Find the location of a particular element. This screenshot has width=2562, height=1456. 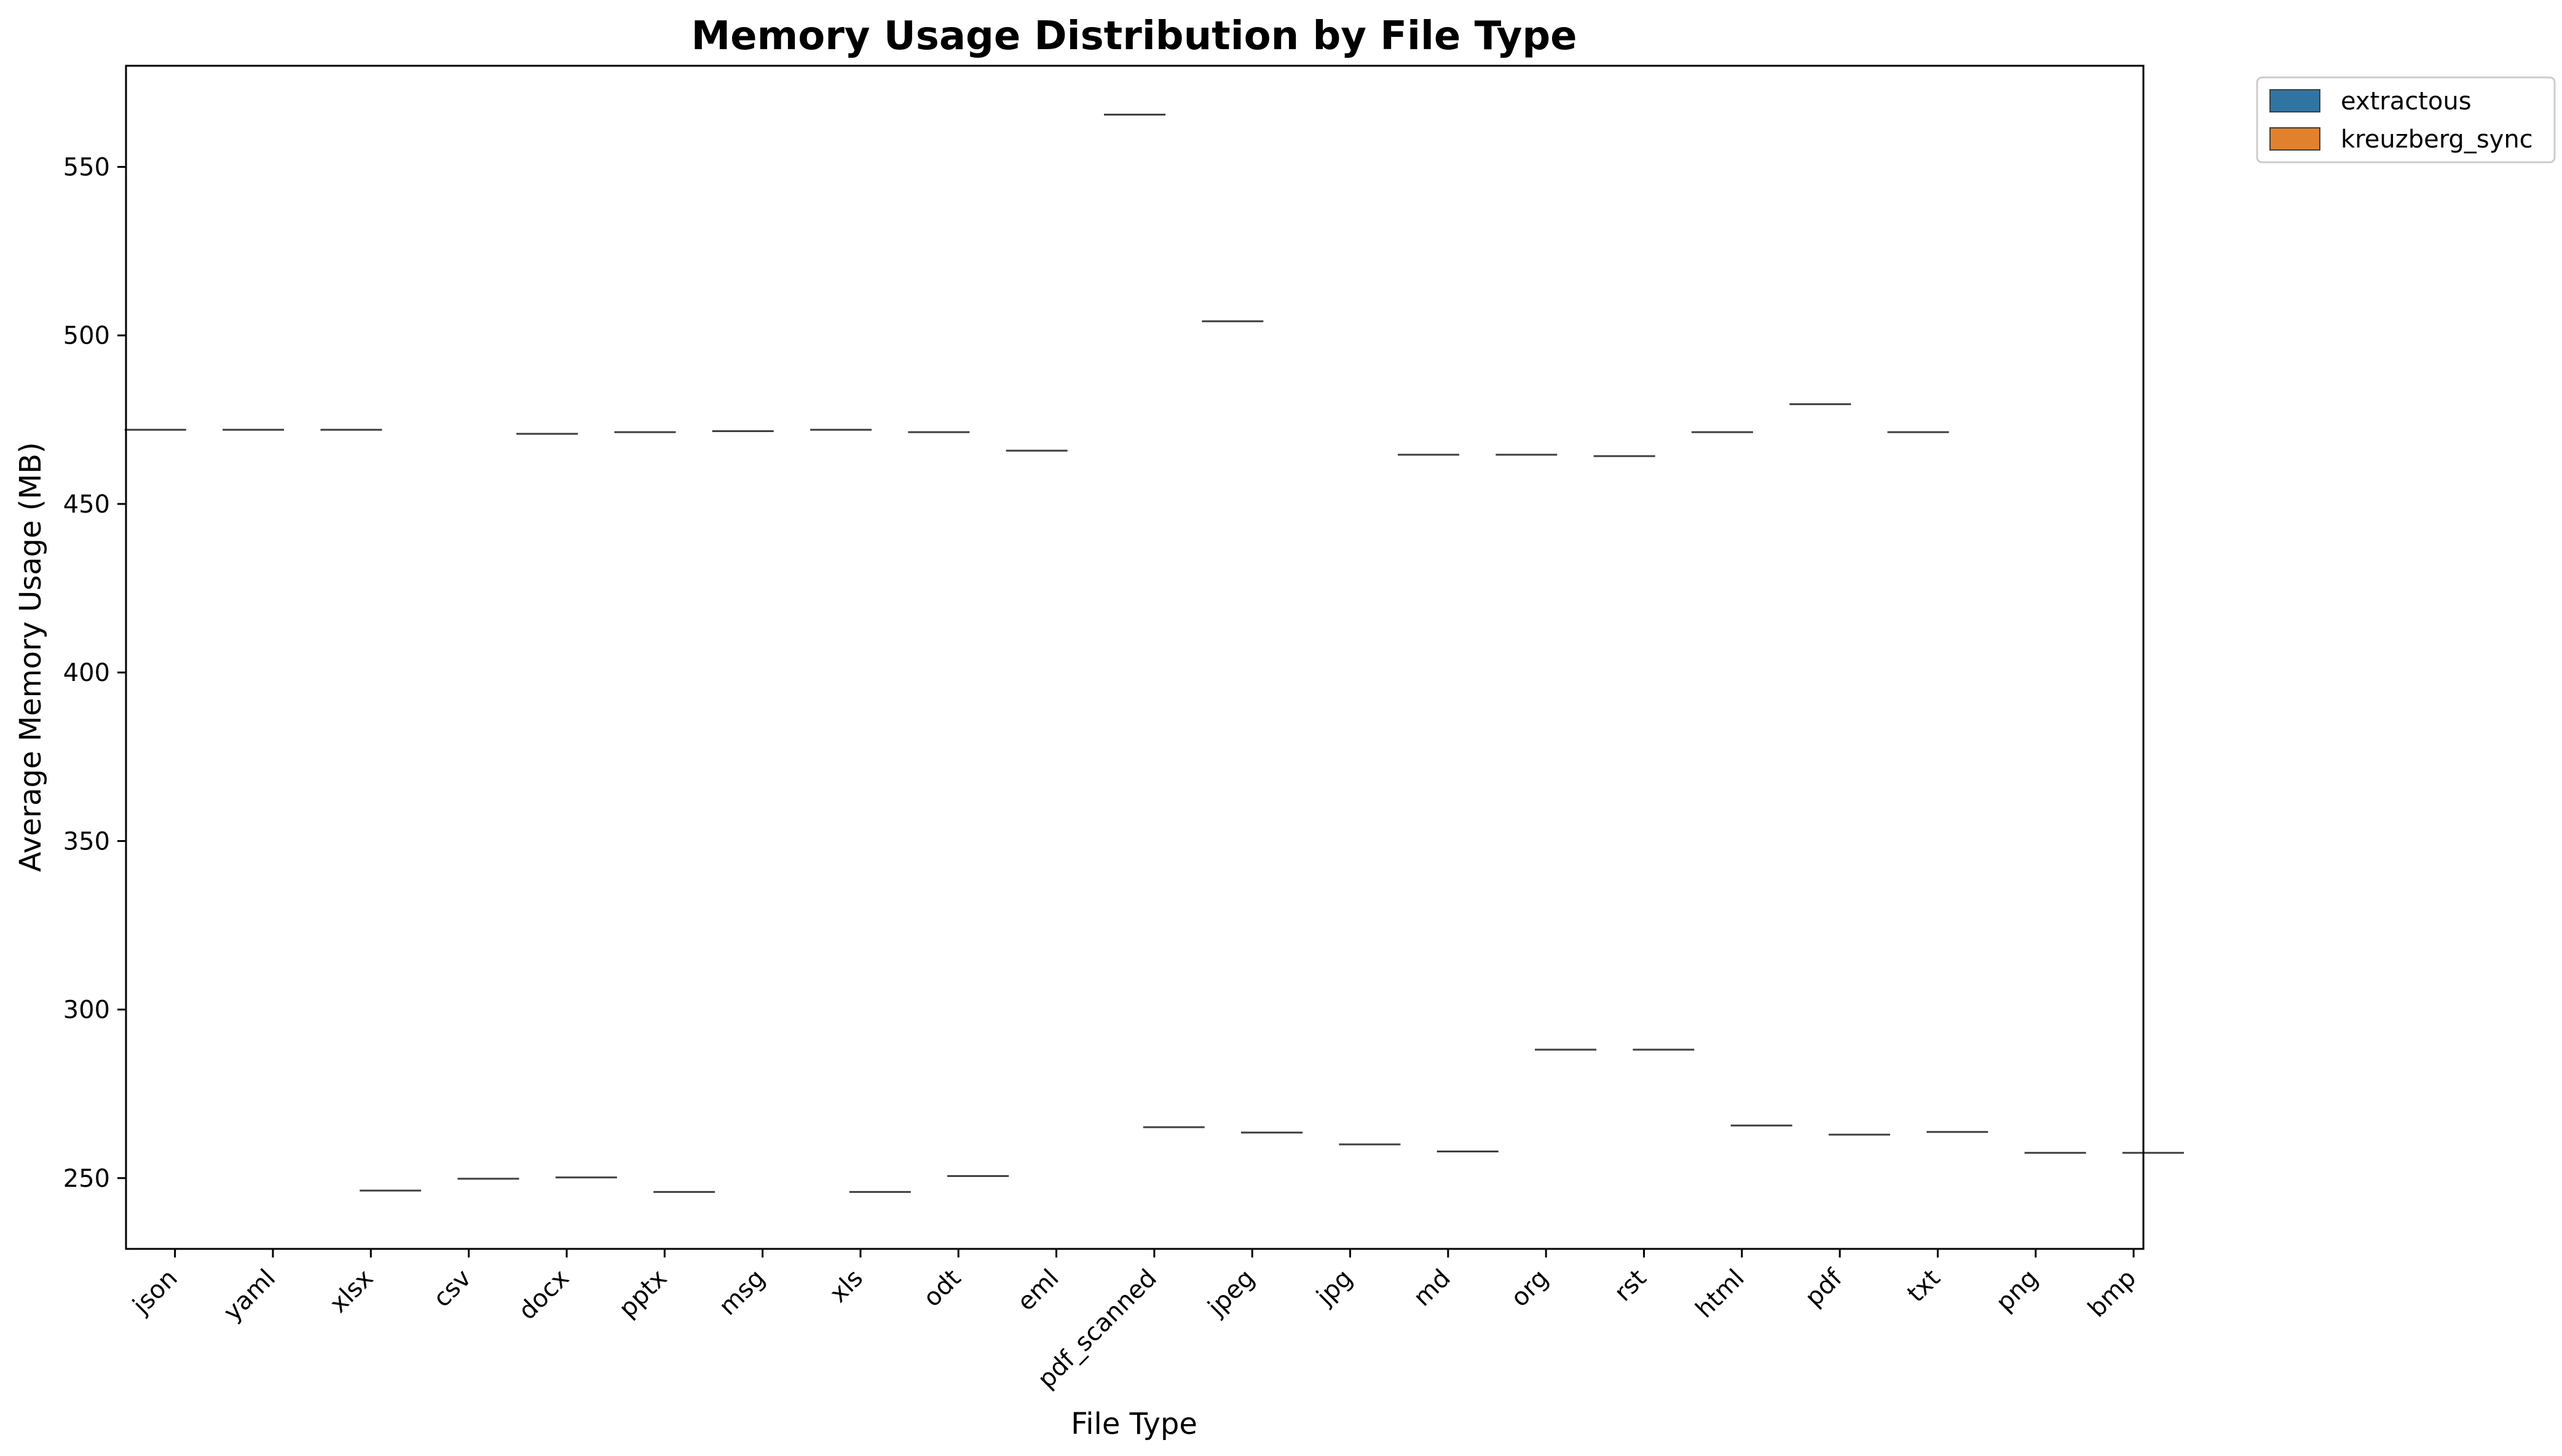

legend-frame is located at coordinates (2406, 119).